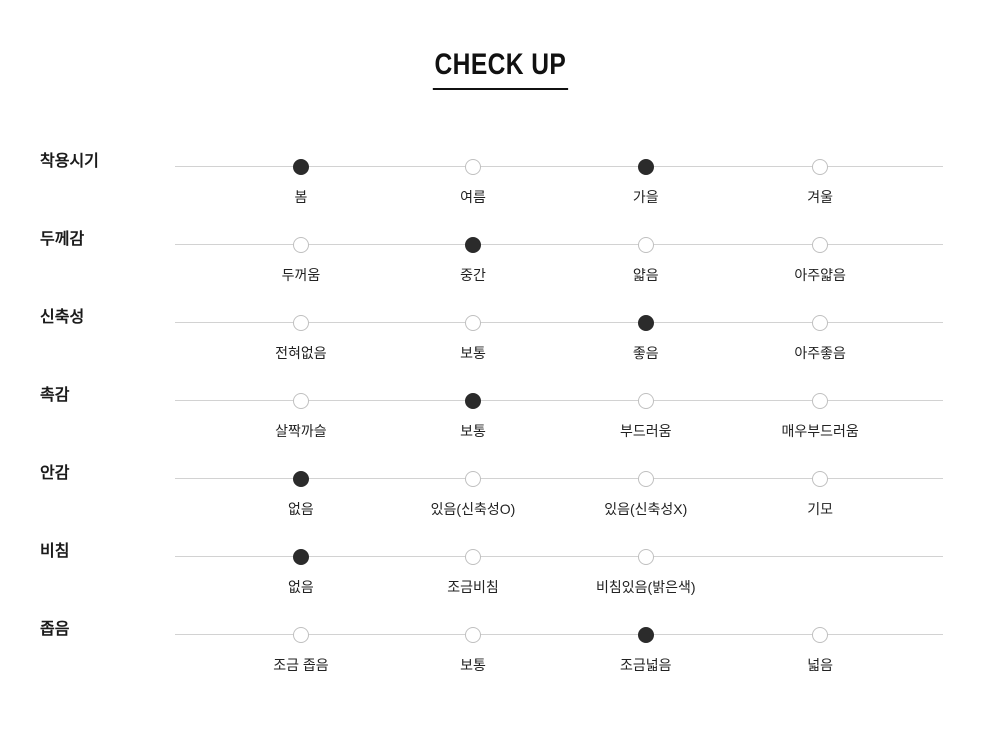  Describe the element at coordinates (301, 197) in the screenshot. I see `option-label: 봄` at that location.